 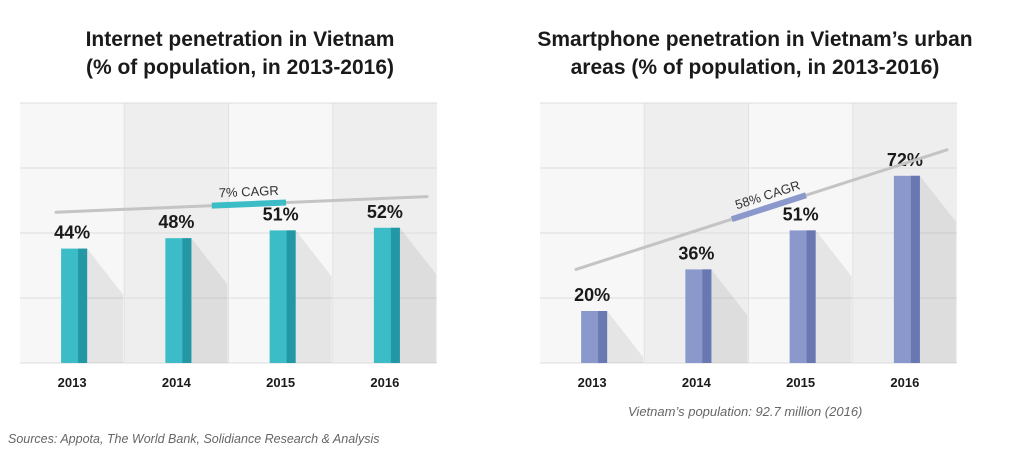 What do you see at coordinates (755, 67) in the screenshot?
I see `smartphone-title-line2: areas (% of population, in 2013-2016)` at bounding box center [755, 67].